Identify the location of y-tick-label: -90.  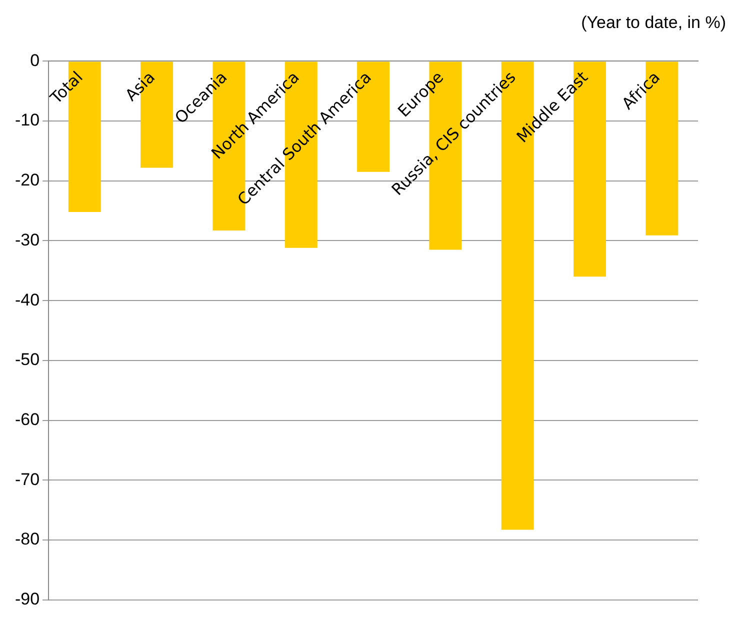
(27, 598).